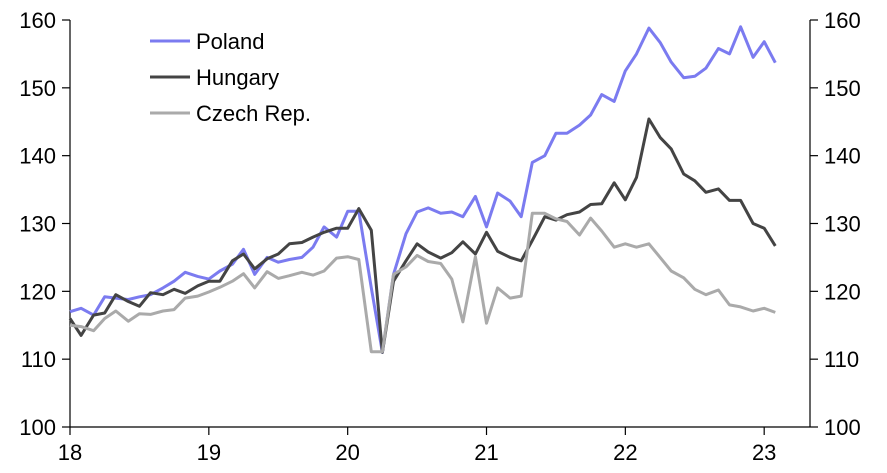  What do you see at coordinates (253, 113) in the screenshot?
I see `legend-label-czech-rep: Czech Rep.` at bounding box center [253, 113].